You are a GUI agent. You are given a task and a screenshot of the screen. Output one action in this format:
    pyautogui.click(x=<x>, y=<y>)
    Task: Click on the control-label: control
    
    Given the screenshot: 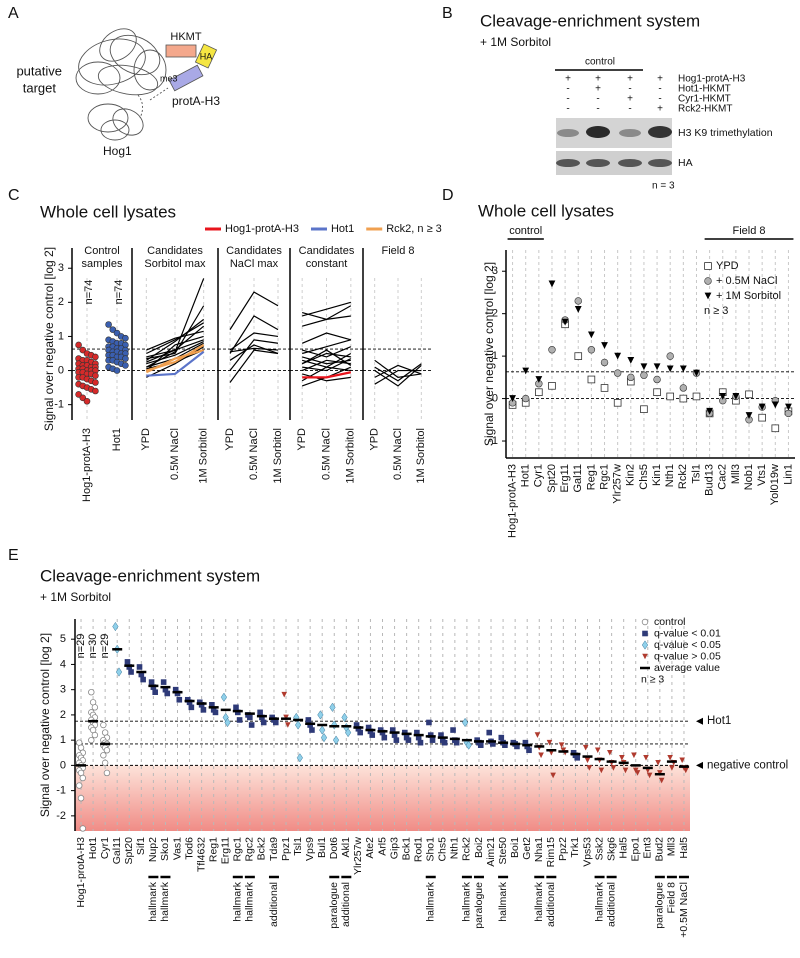 What is the action you would take?
    pyautogui.click(x=600, y=62)
    